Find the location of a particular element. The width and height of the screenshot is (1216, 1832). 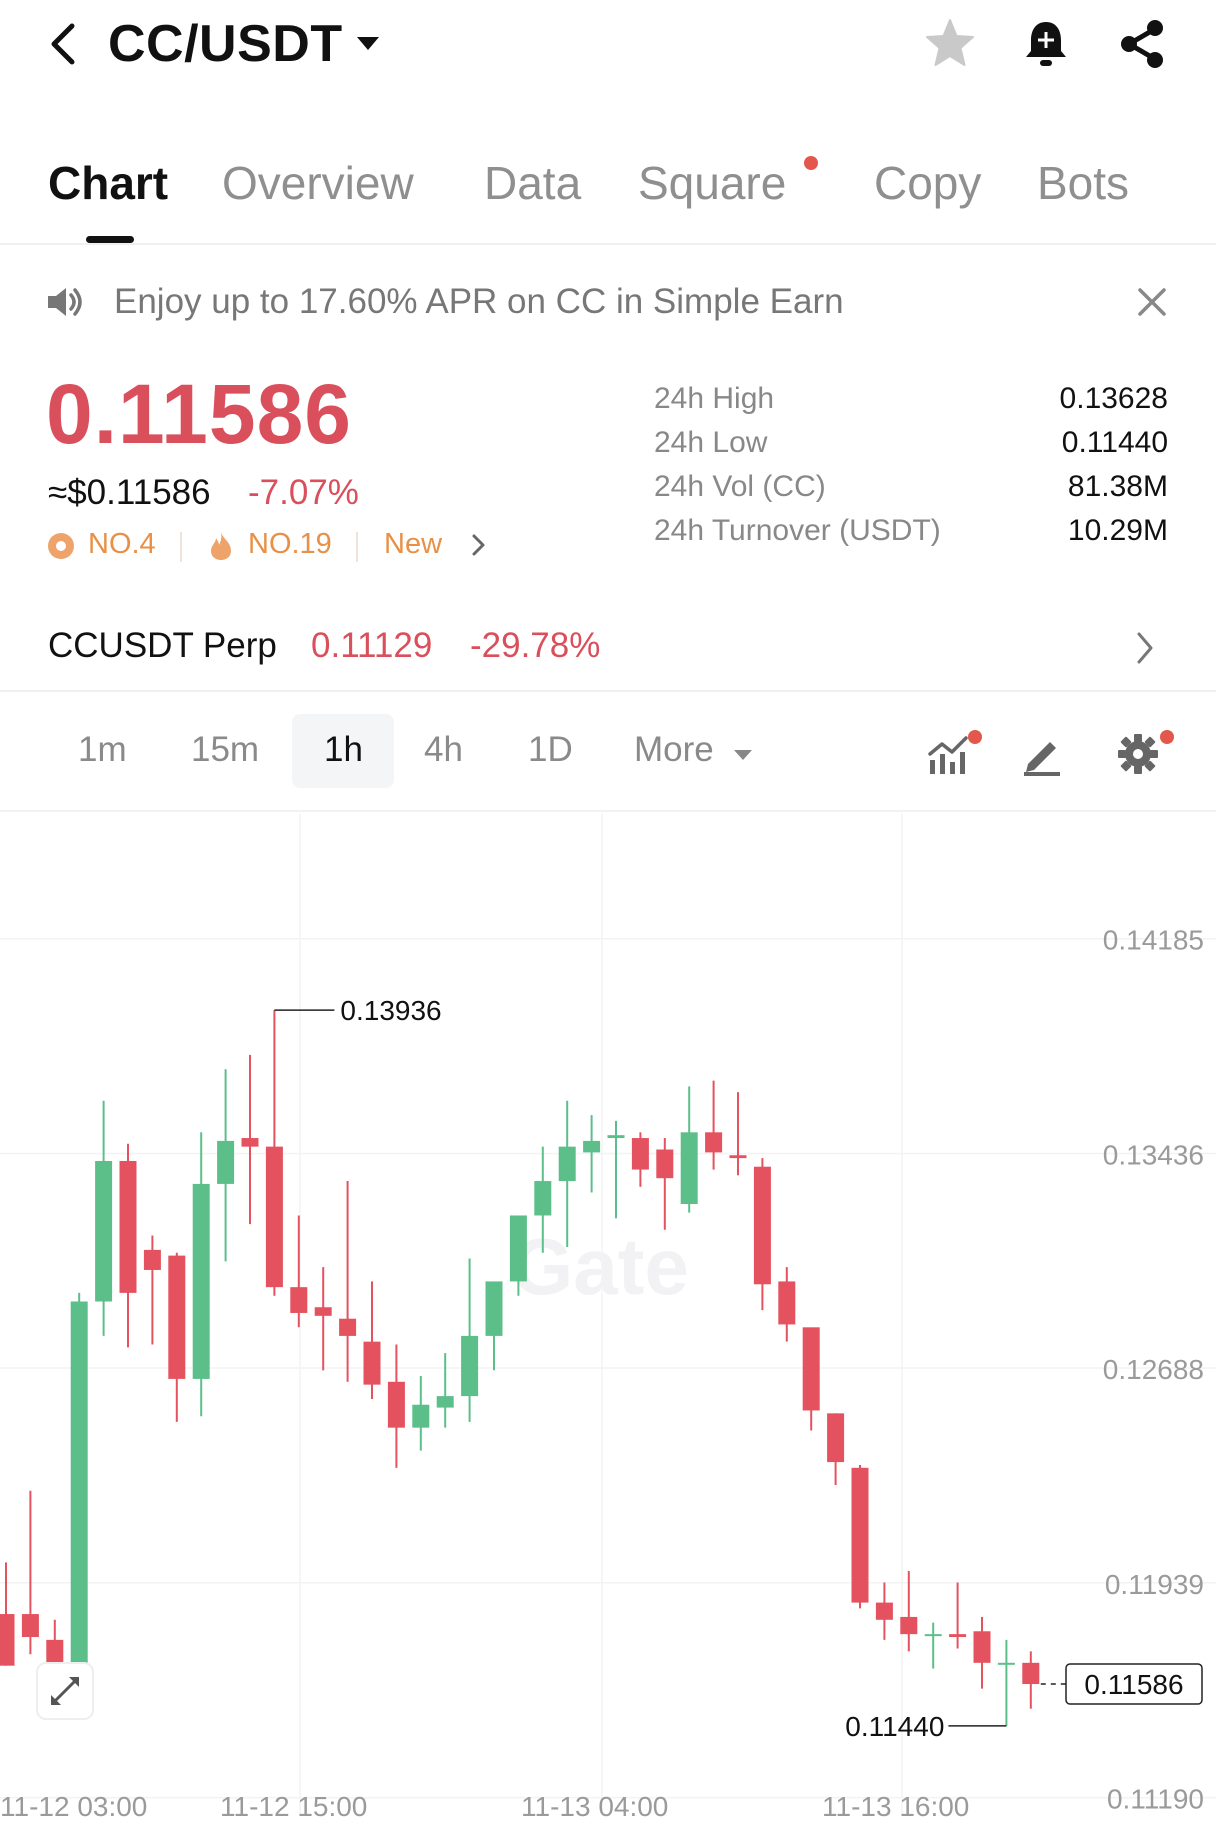

y-axis-tick-label: 0.12688 is located at coordinates (1153, 1369).